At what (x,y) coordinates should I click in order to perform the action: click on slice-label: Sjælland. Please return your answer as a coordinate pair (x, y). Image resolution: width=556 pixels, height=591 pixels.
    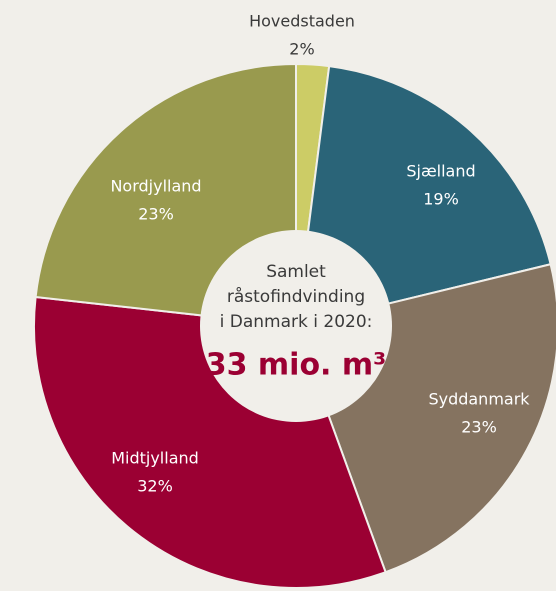
    Looking at the image, I should click on (440, 171).